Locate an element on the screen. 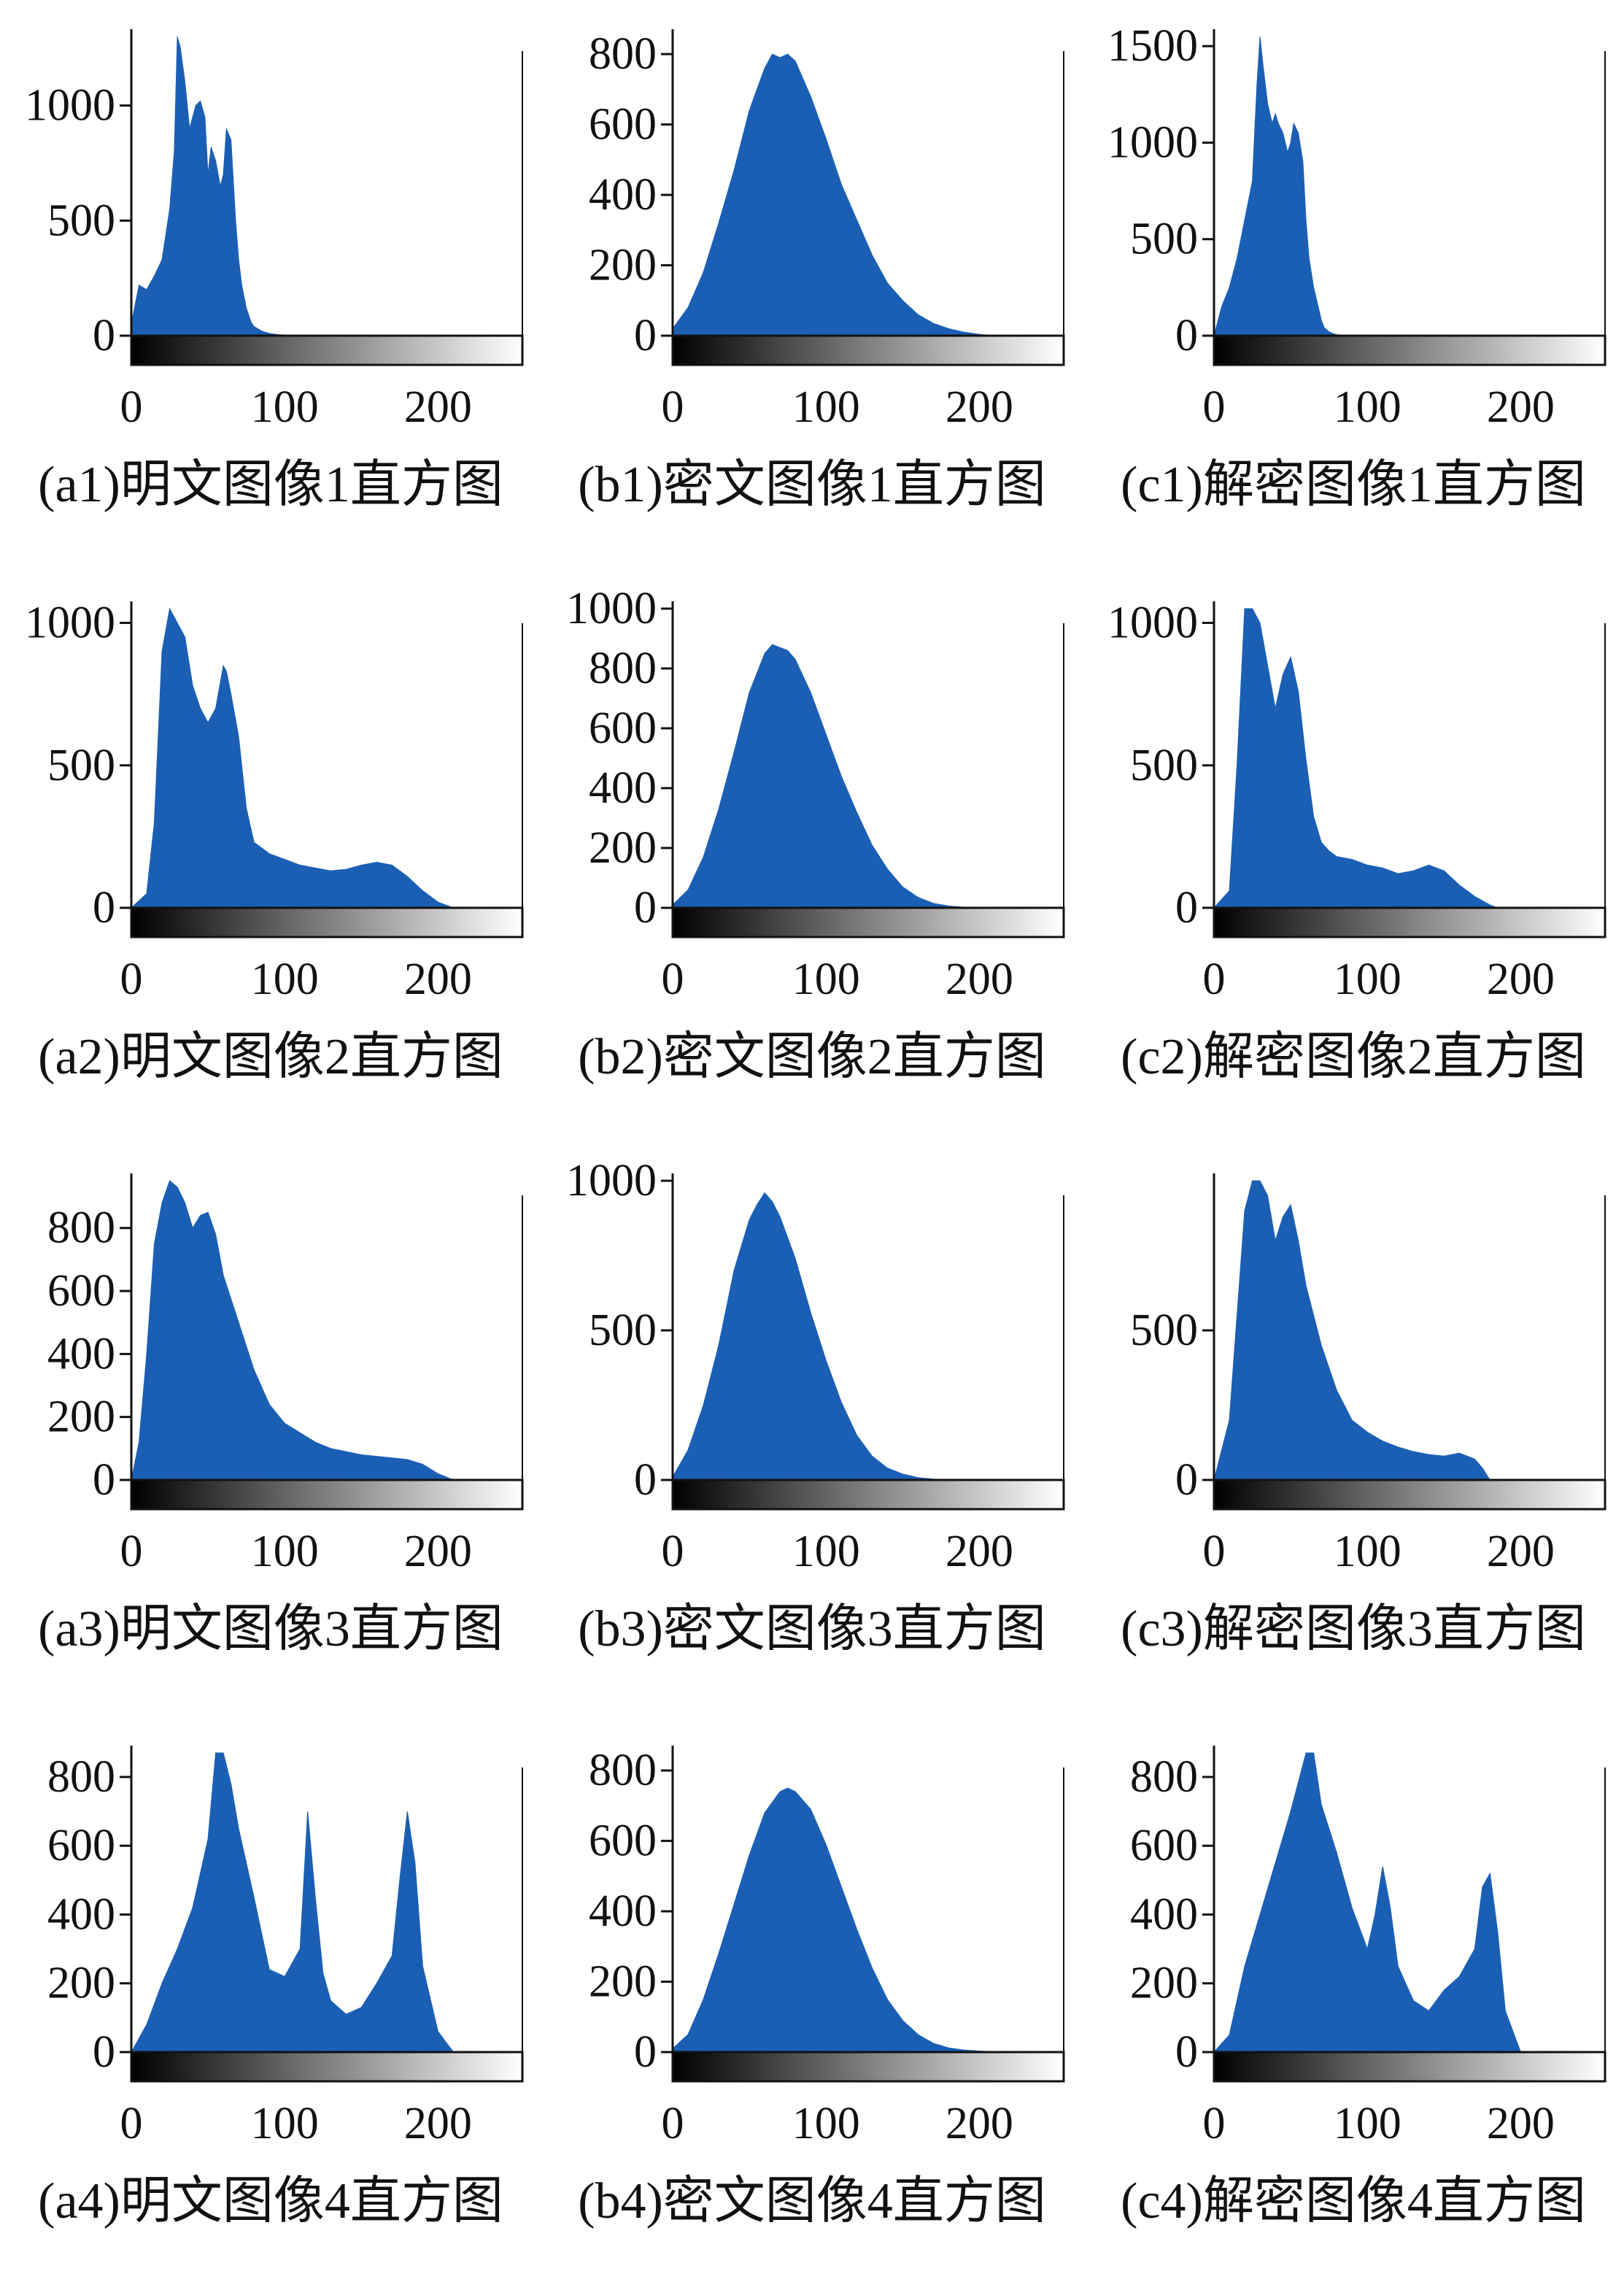 This screenshot has width=1624, height=2290. panel-a1: 0 500 1000 0 100 200 (a1)明文图像1直方图 is located at coordinates (270, 286).